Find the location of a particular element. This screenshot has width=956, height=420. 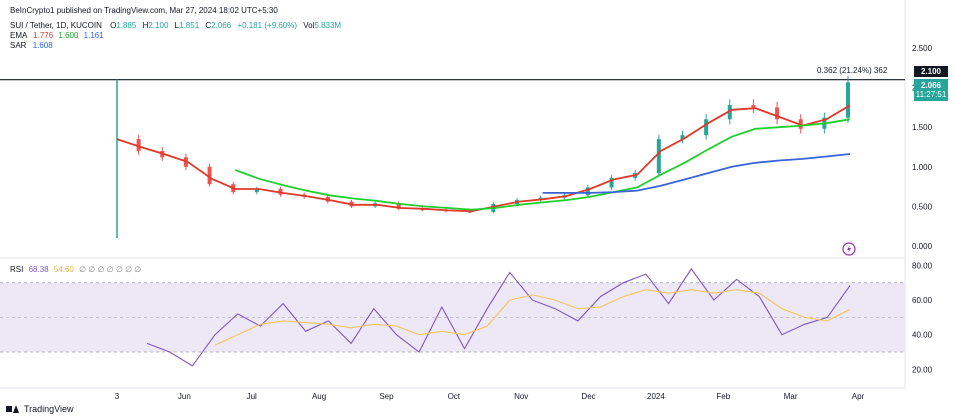

price-tick-label: 1.000 is located at coordinates (922, 167).